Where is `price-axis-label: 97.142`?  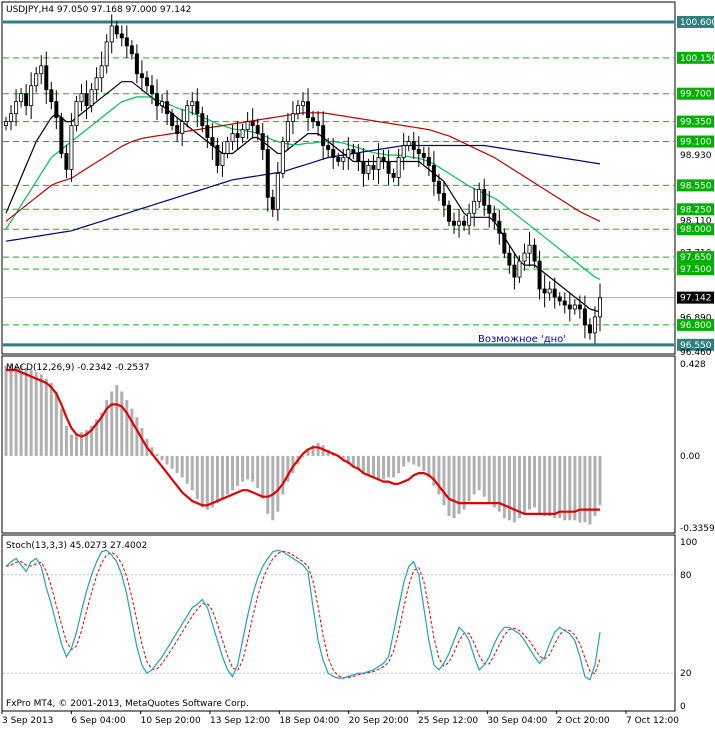
price-axis-label: 97.142 is located at coordinates (696, 299).